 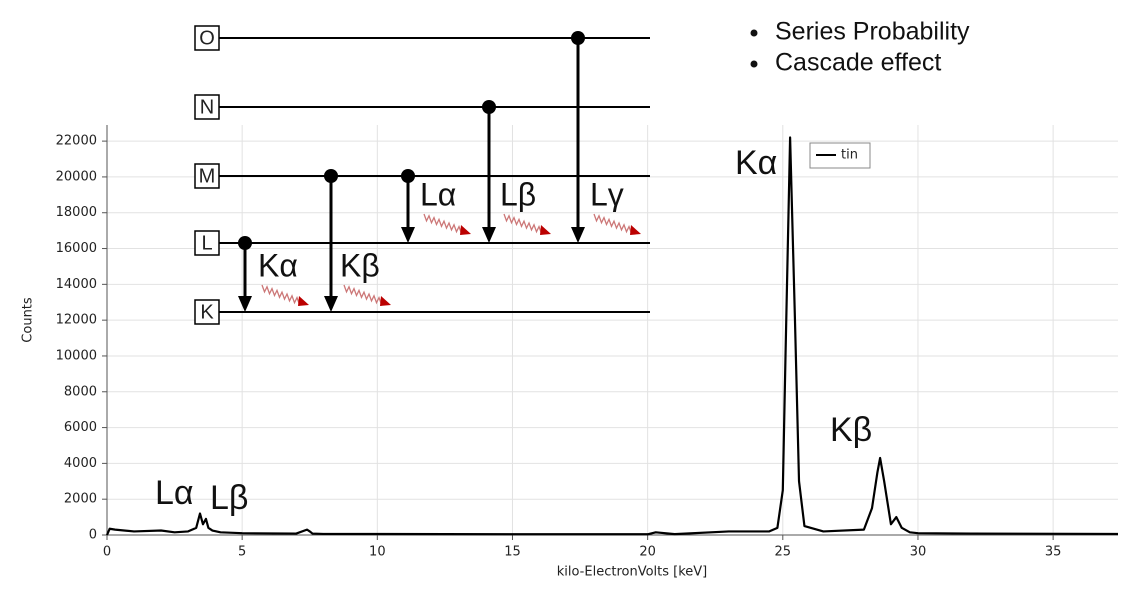 I want to click on bullet-text: Cascade effect, so click(x=858, y=63).